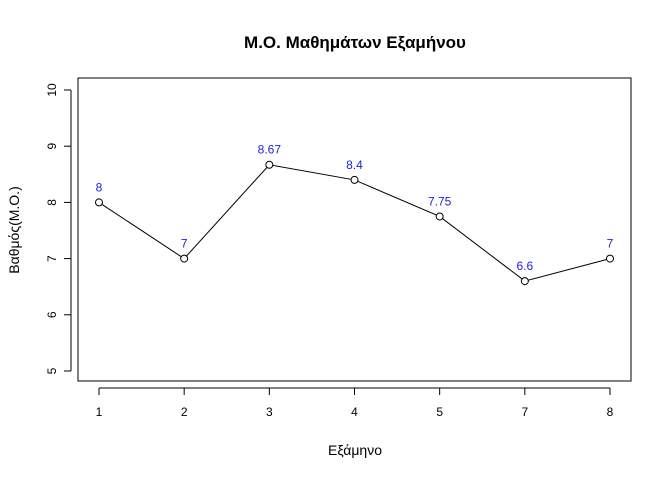 Image resolution: width=672 pixels, height=480 pixels. What do you see at coordinates (52, 258) in the screenshot?
I see `y-tick-label: 7` at bounding box center [52, 258].